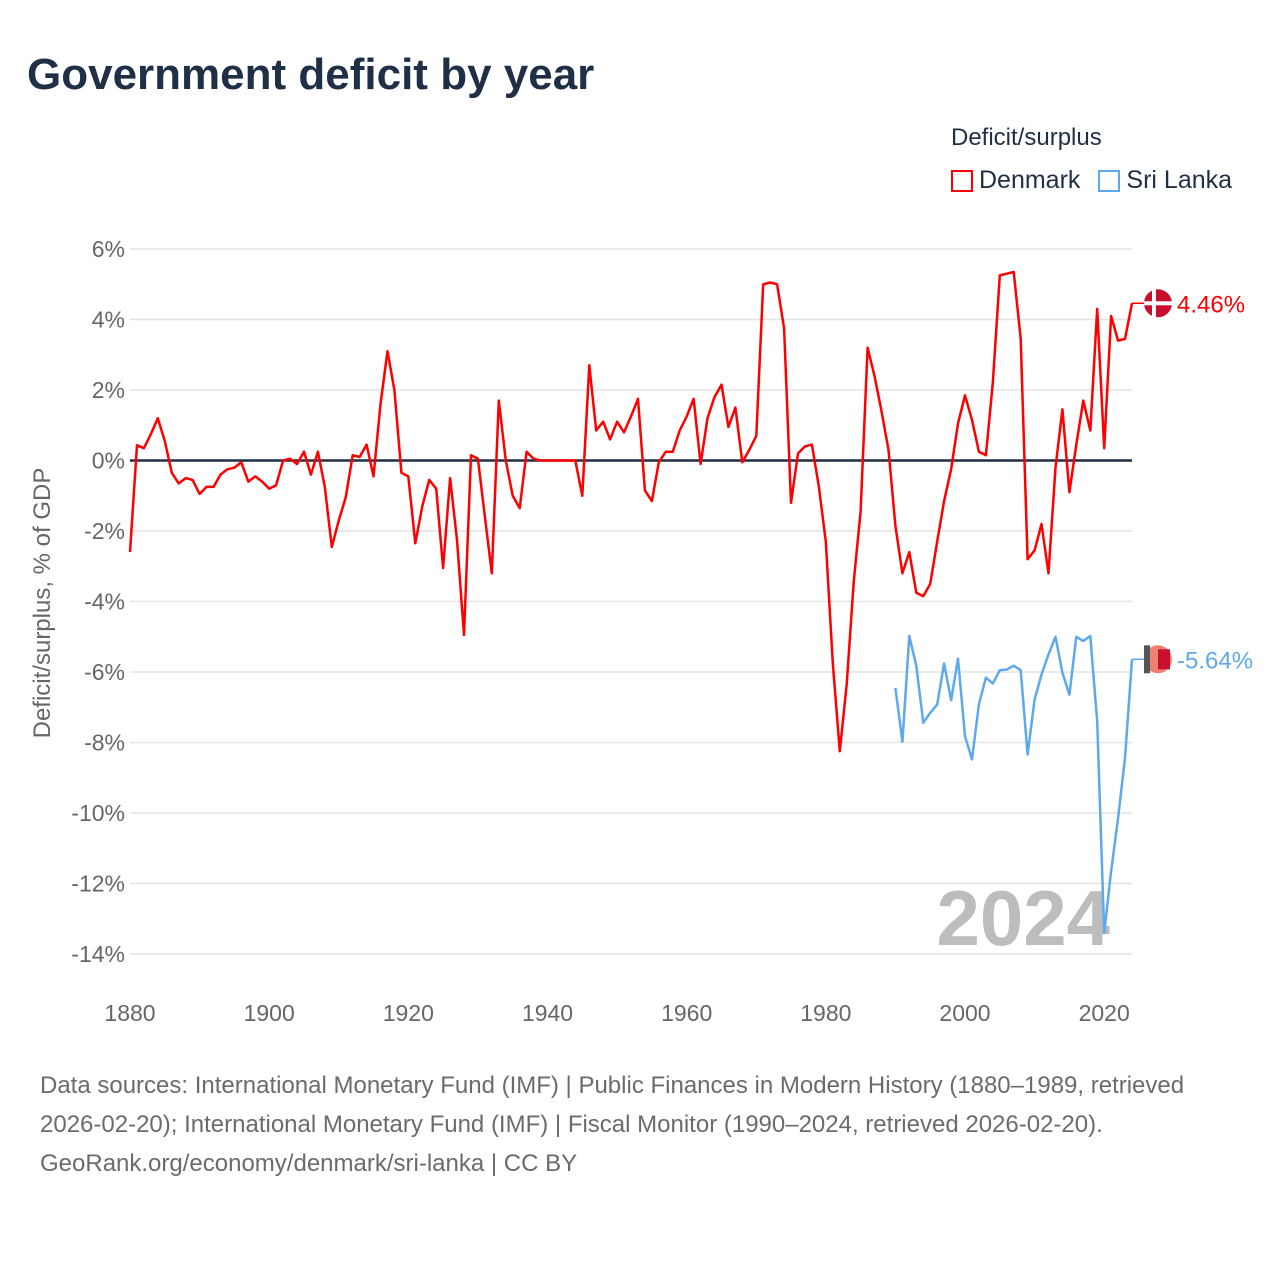  What do you see at coordinates (1164, 659) in the screenshot?
I see `sri-lanka-flag-lion` at bounding box center [1164, 659].